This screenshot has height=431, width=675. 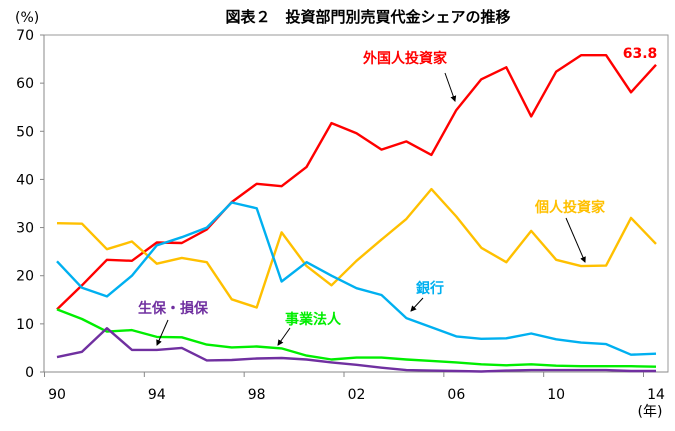 What do you see at coordinates (357, 395) in the screenshot?
I see `x-tick-label: 02` at bounding box center [357, 395].